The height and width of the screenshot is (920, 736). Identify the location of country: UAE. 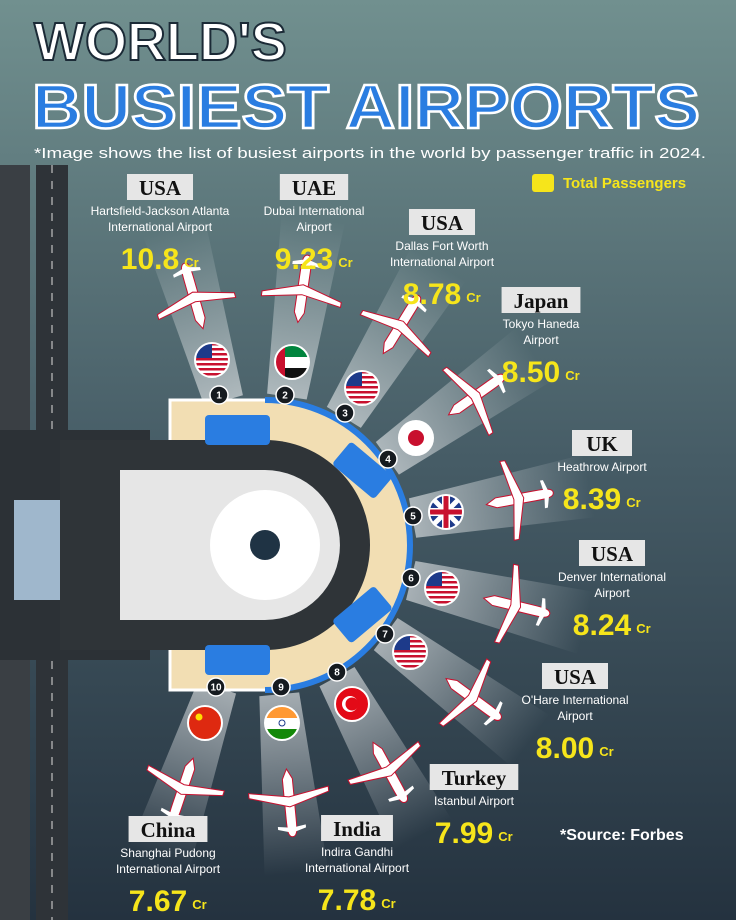
(314, 188).